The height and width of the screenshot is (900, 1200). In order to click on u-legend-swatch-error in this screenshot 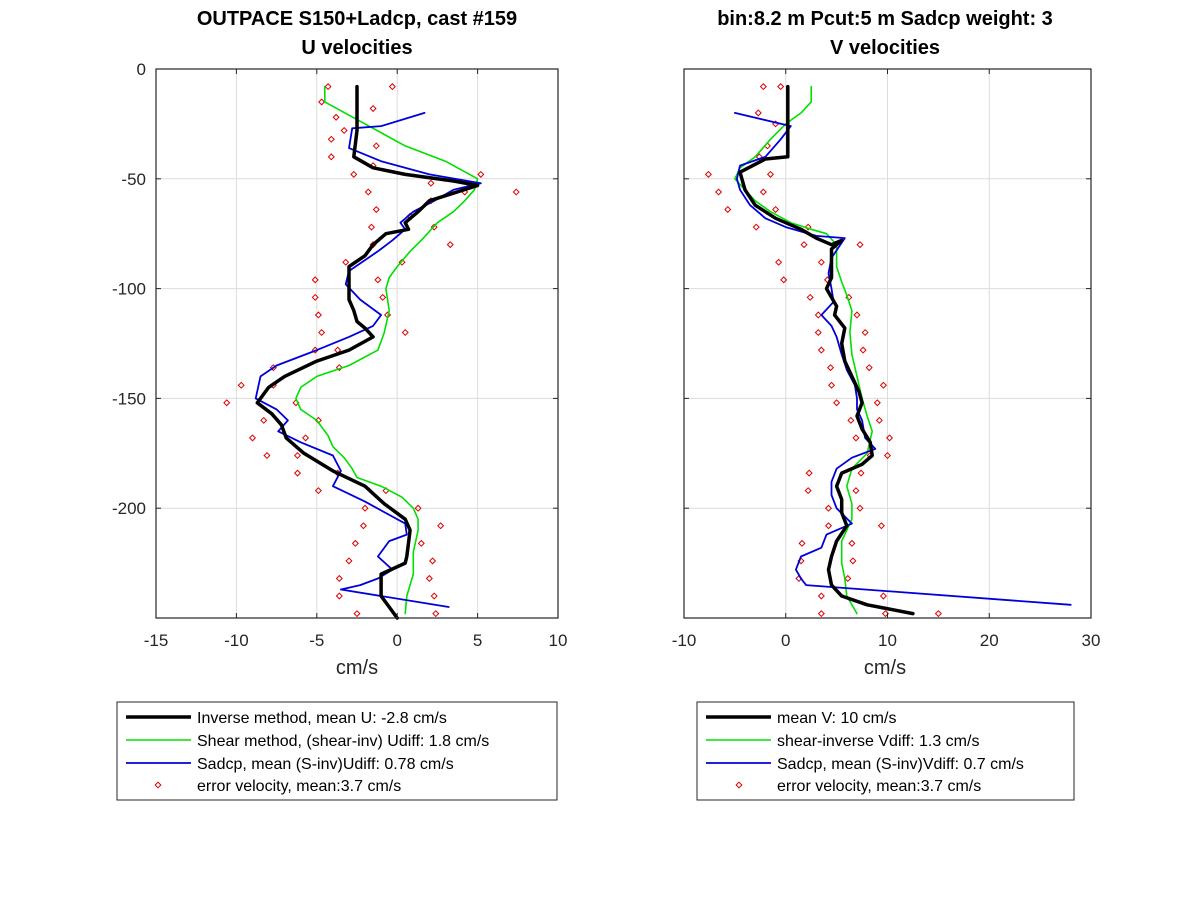, I will do `click(158, 785)`.